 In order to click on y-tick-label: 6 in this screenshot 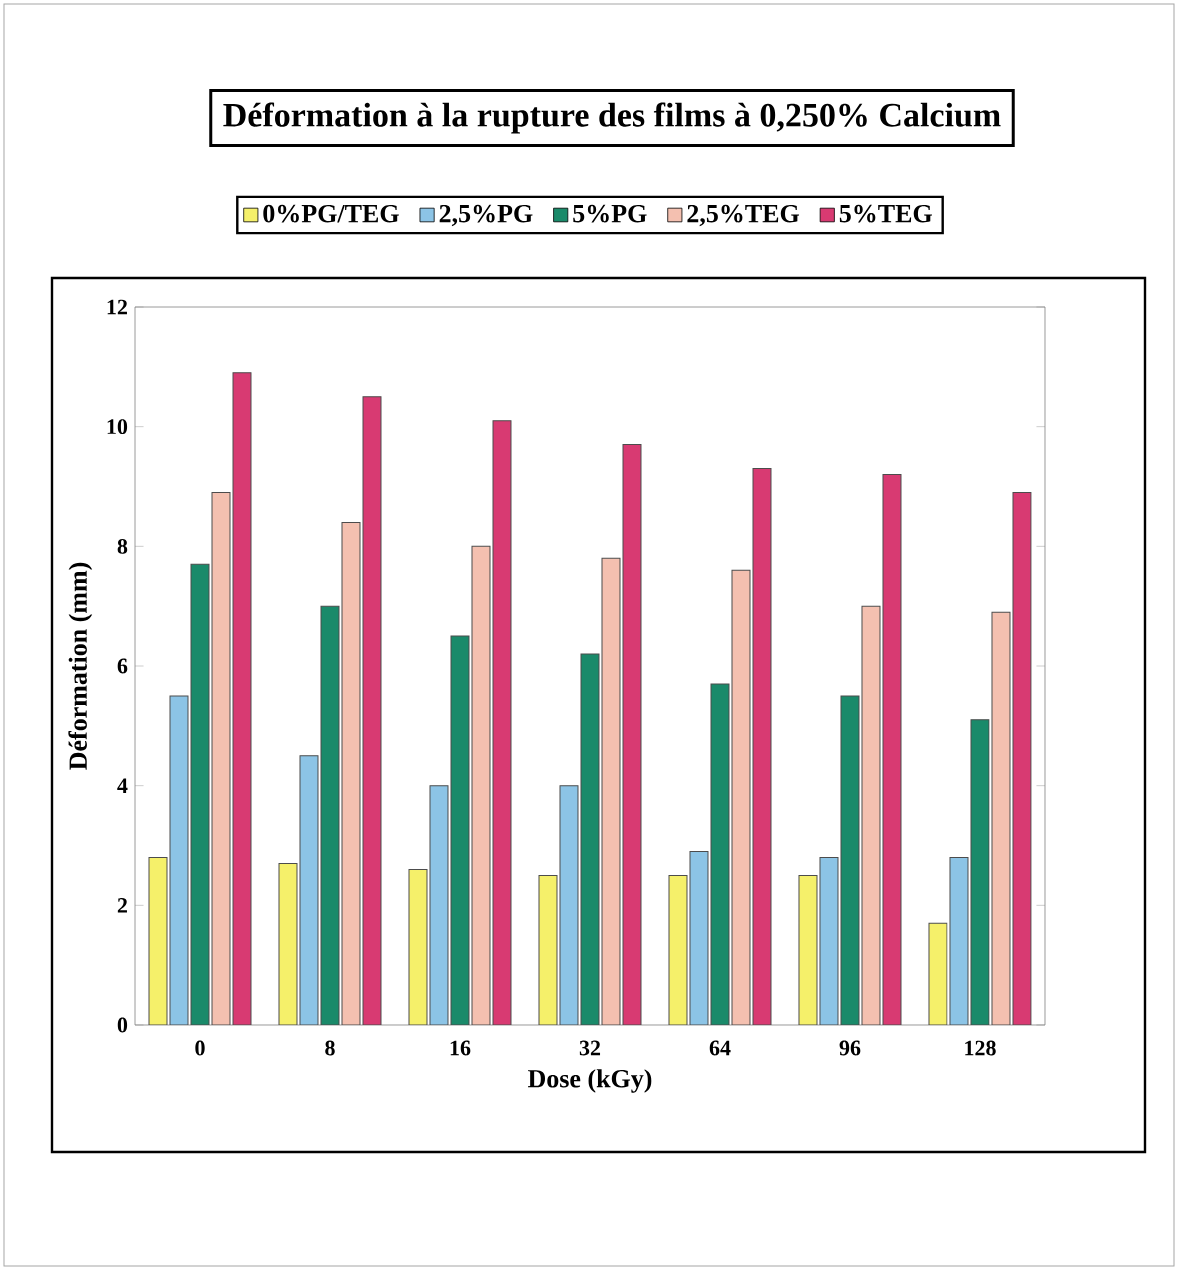, I will do `click(122, 666)`.